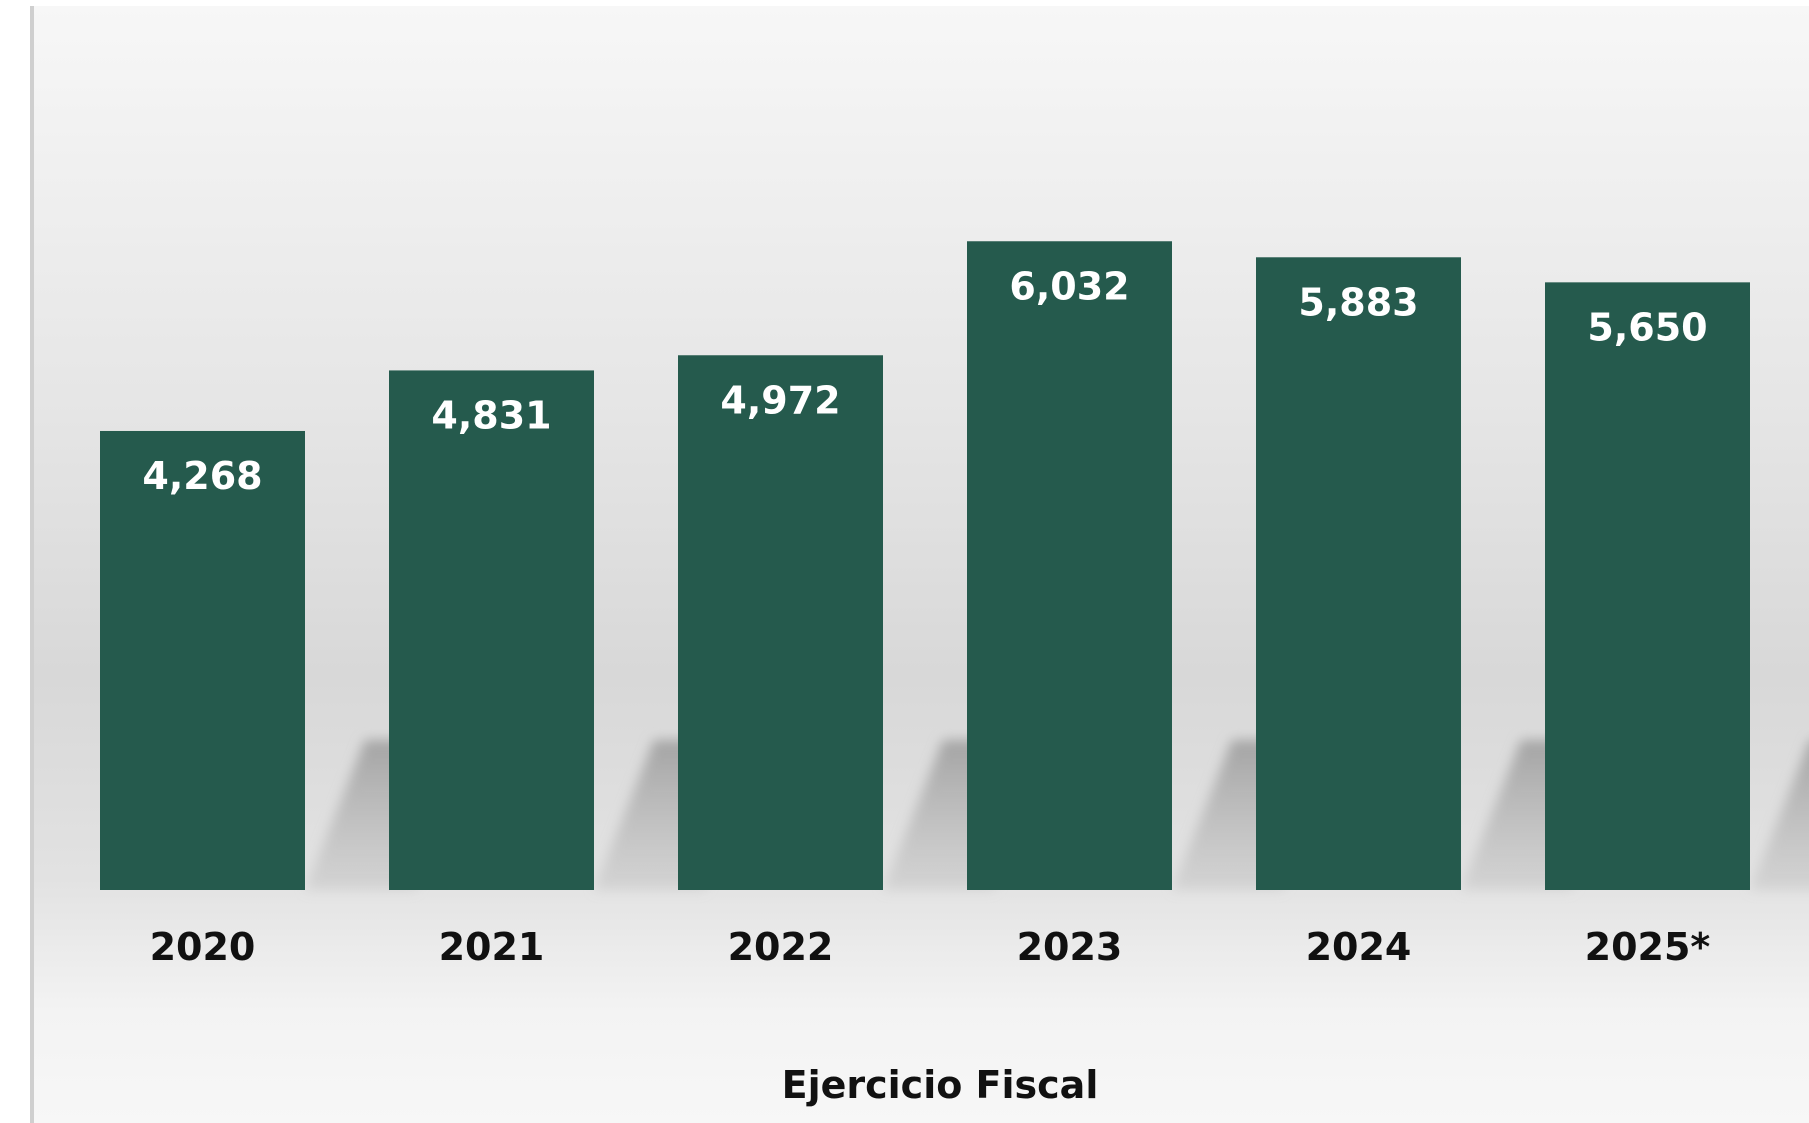 Image resolution: width=1809 pixels, height=1123 pixels. Describe the element at coordinates (1359, 947) in the screenshot. I see `x-tick-label-2024: 2024` at that location.